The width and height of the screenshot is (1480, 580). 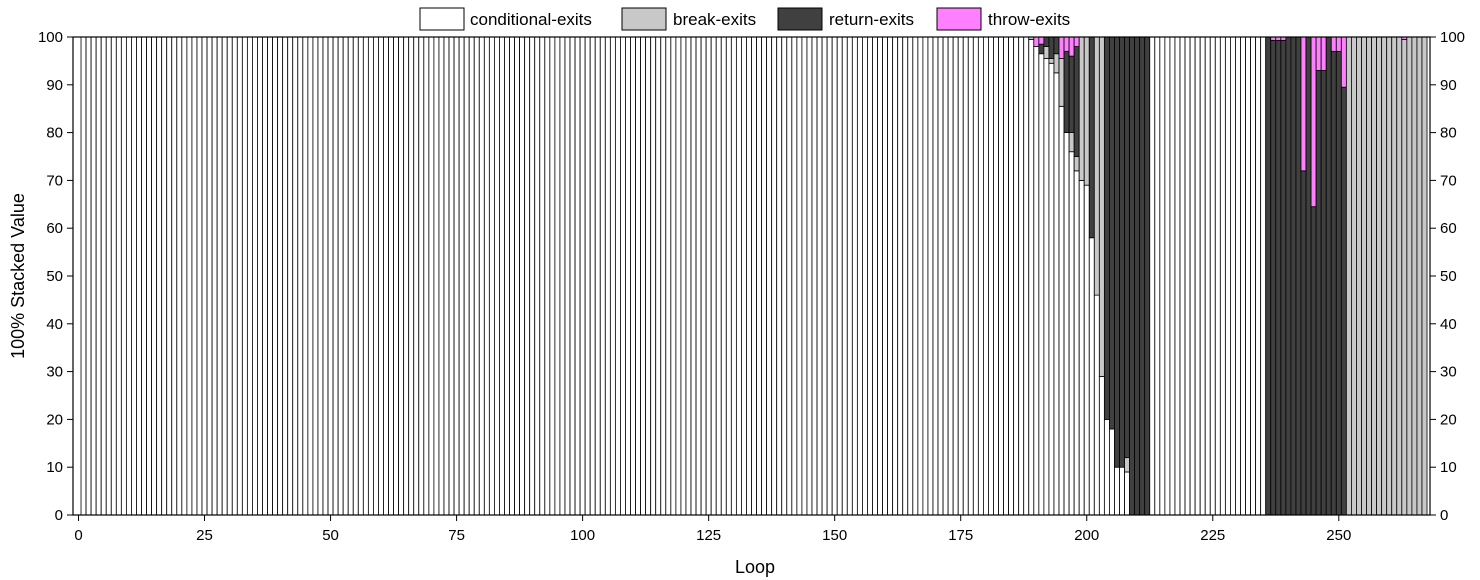 I want to click on y-tick-label-right-70: 70, so click(x=1448, y=180).